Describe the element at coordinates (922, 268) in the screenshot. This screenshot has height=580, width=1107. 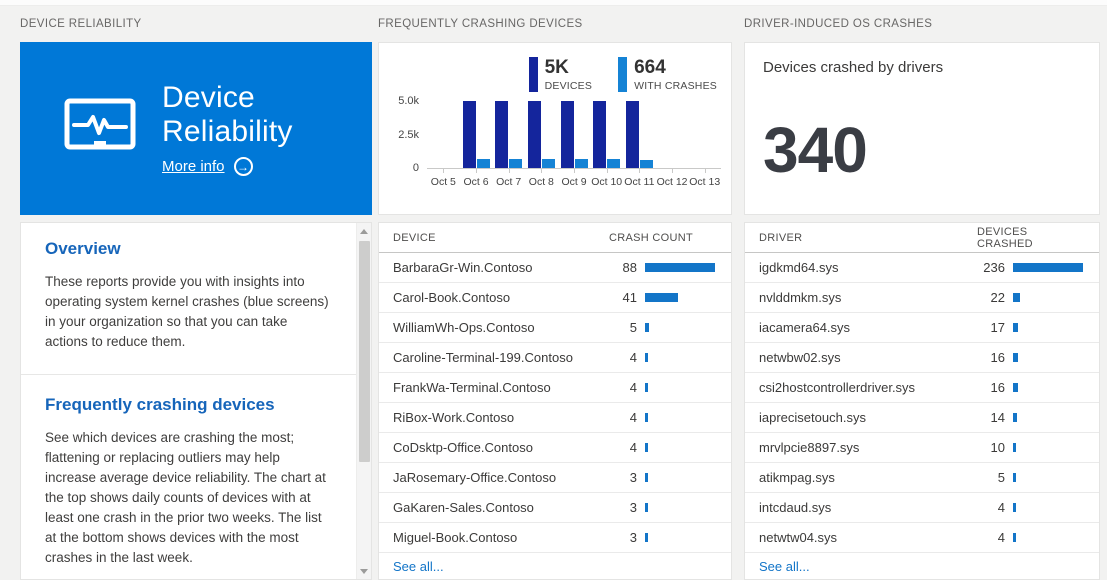
I see `driver-row: igdkmd64.sys 236` at that location.